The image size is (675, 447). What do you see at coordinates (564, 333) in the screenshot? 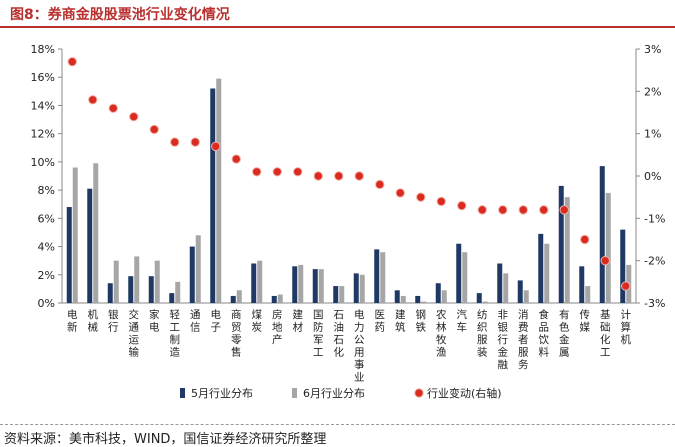
I see `category-label: 有色金属` at bounding box center [564, 333].